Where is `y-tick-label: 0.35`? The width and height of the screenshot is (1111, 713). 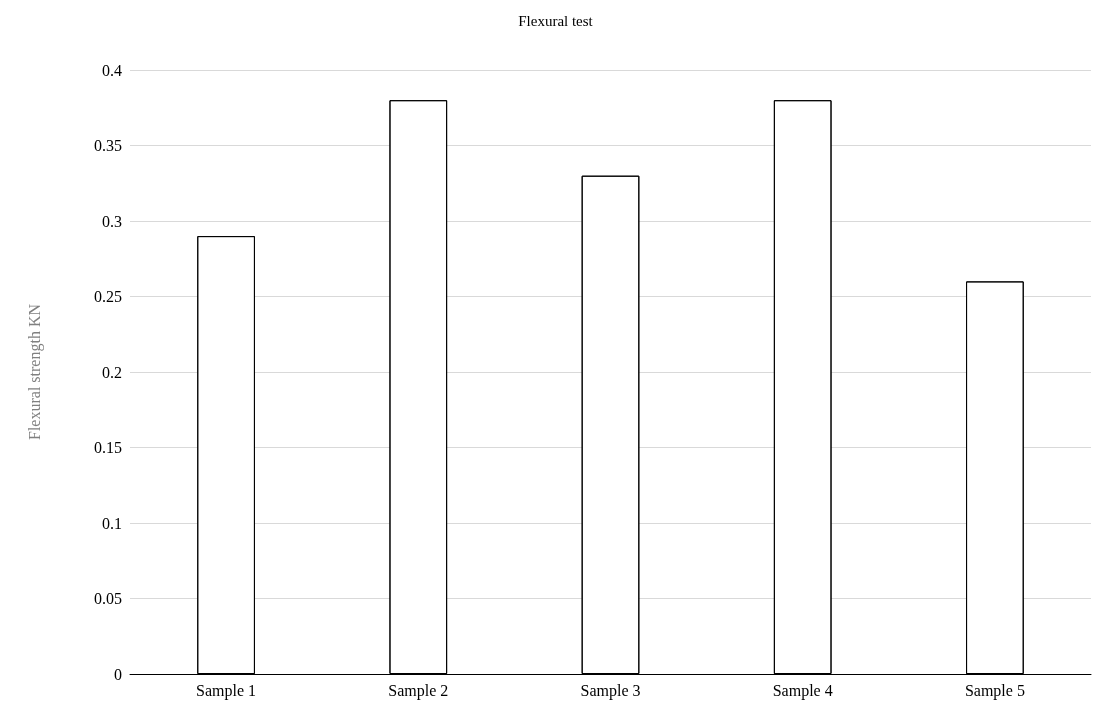 y-tick-label: 0.35 is located at coordinates (108, 145).